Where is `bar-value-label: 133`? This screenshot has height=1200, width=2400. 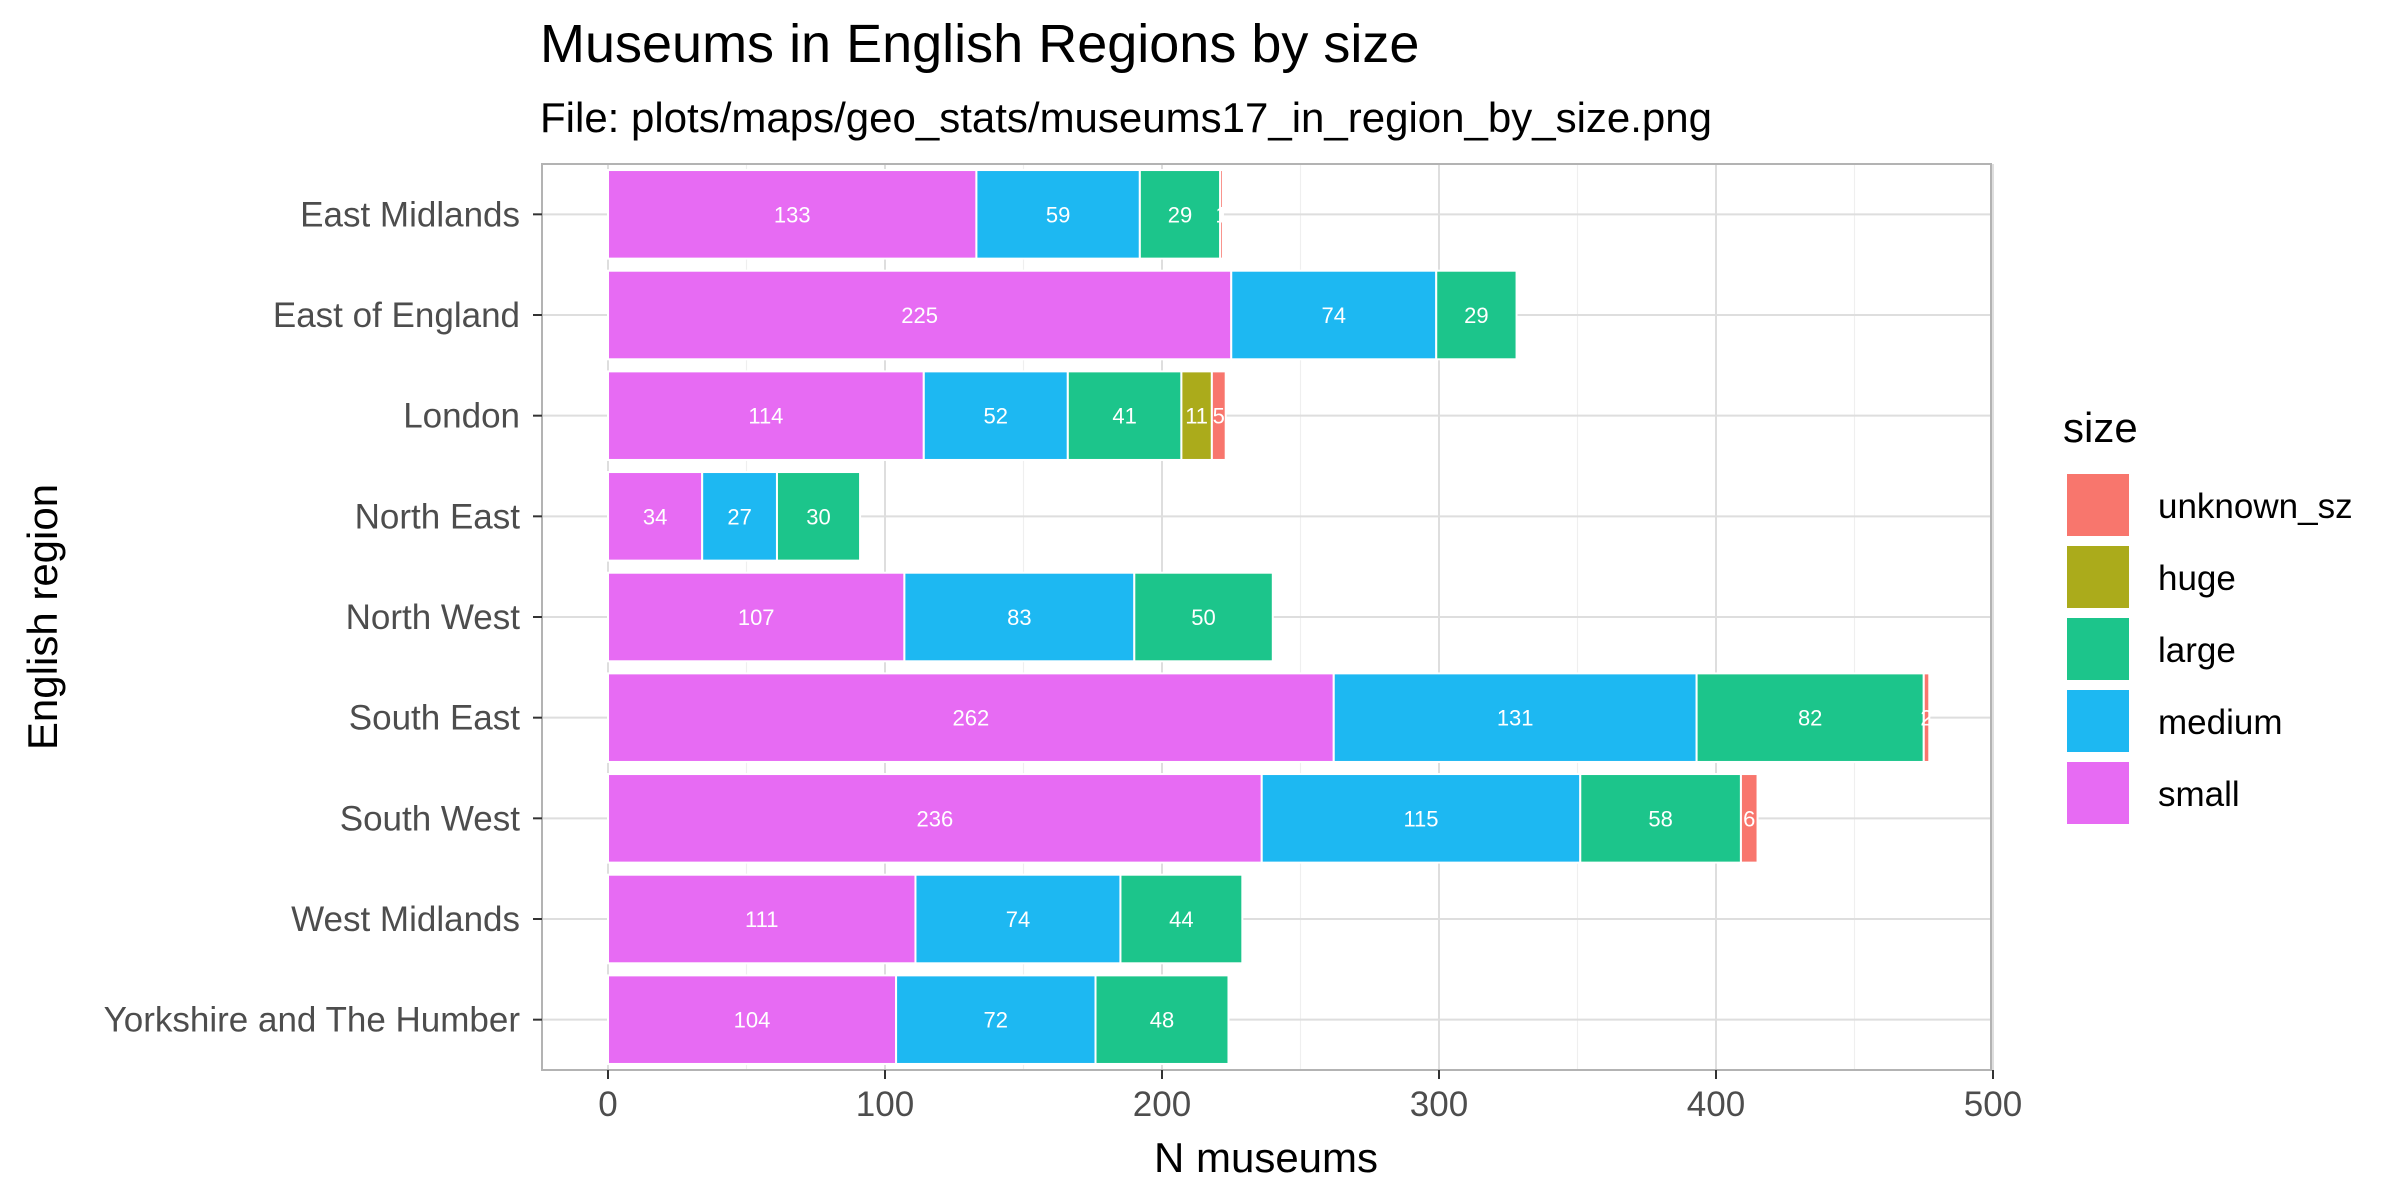
bar-value-label: 133 is located at coordinates (792, 214).